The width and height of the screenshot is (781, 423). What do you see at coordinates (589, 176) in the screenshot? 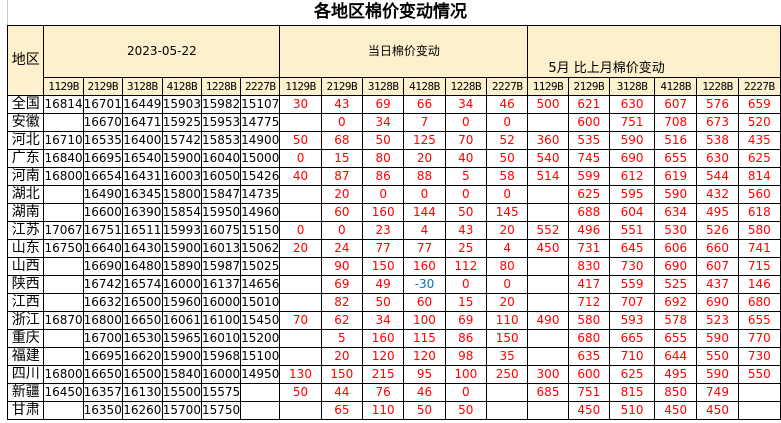
I see `monthly-change-cell: 599` at bounding box center [589, 176].